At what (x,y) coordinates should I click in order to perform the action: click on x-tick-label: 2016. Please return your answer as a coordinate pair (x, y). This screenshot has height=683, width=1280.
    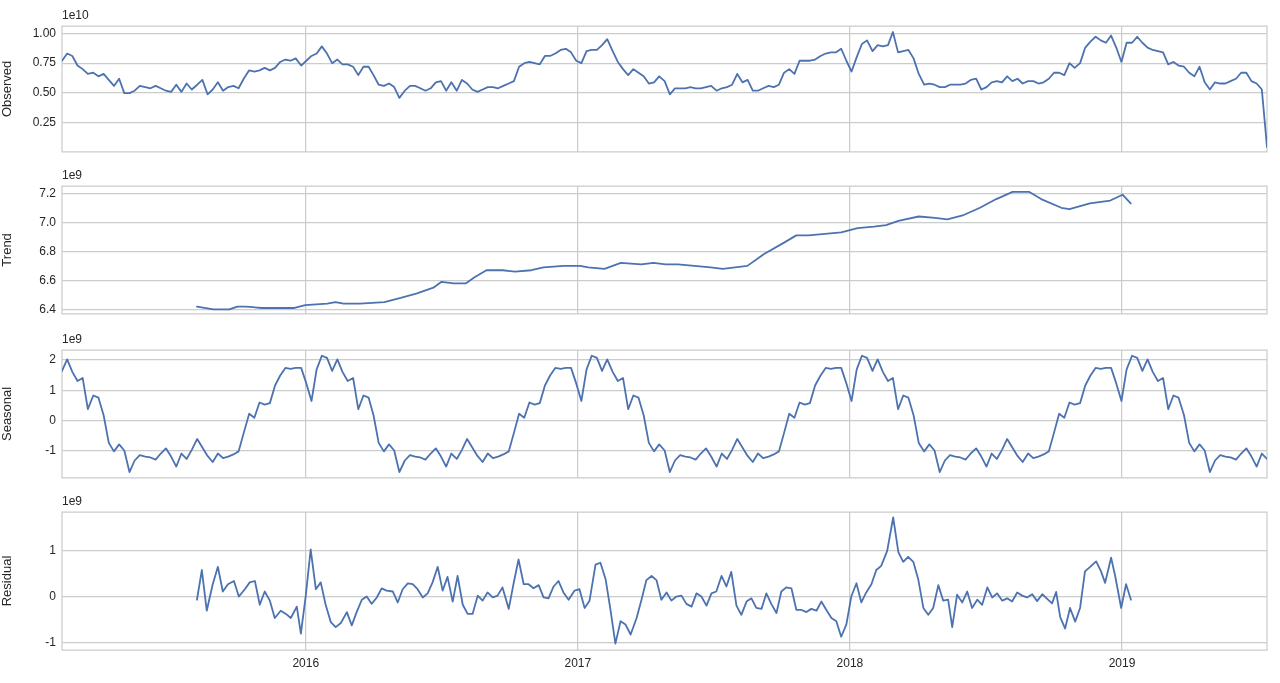
    Looking at the image, I should click on (306, 662).